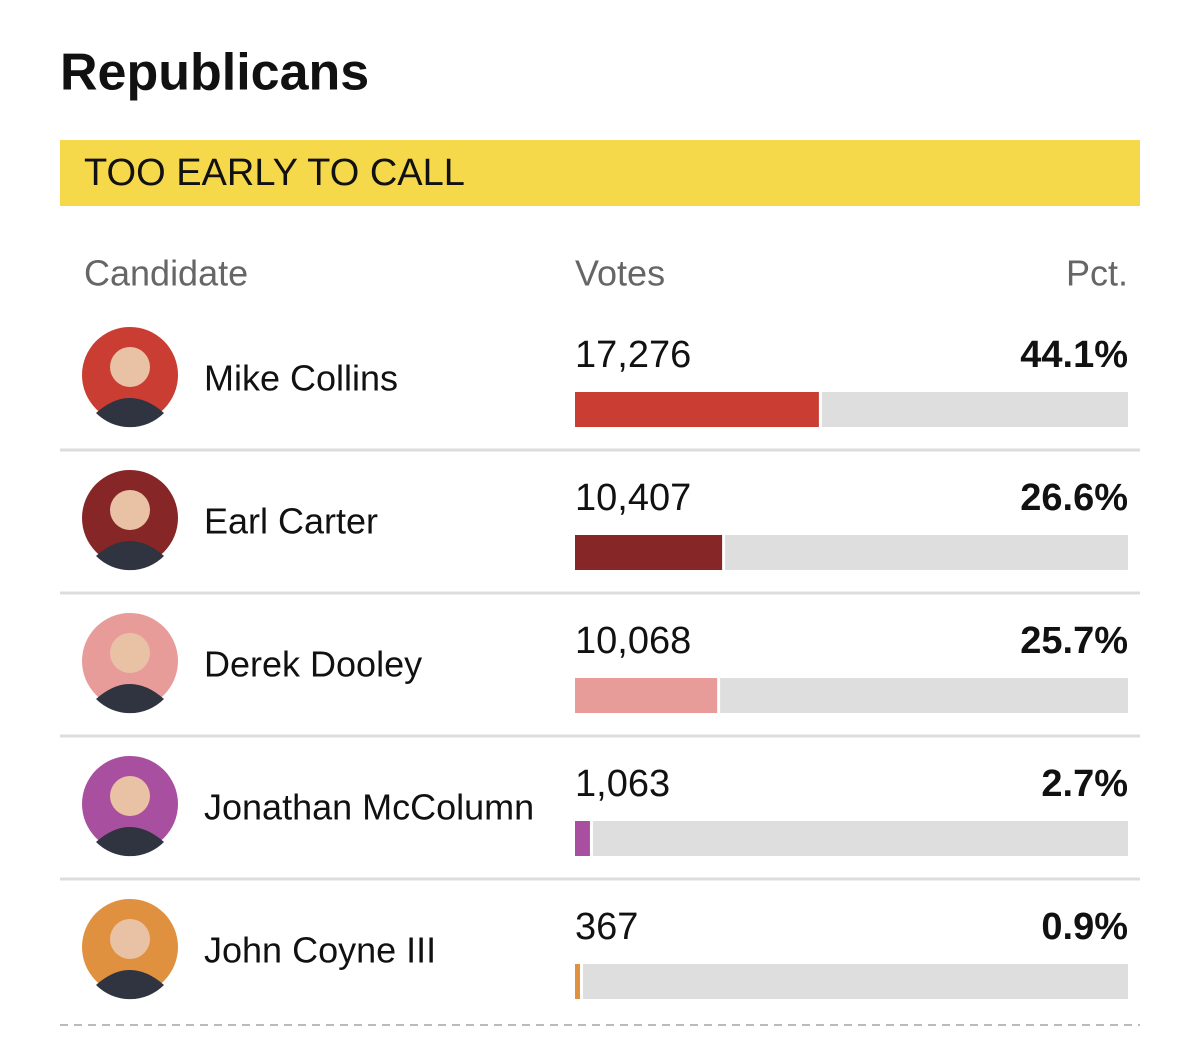 The width and height of the screenshot is (1200, 1038). I want to click on column-header: Votes, so click(620, 273).